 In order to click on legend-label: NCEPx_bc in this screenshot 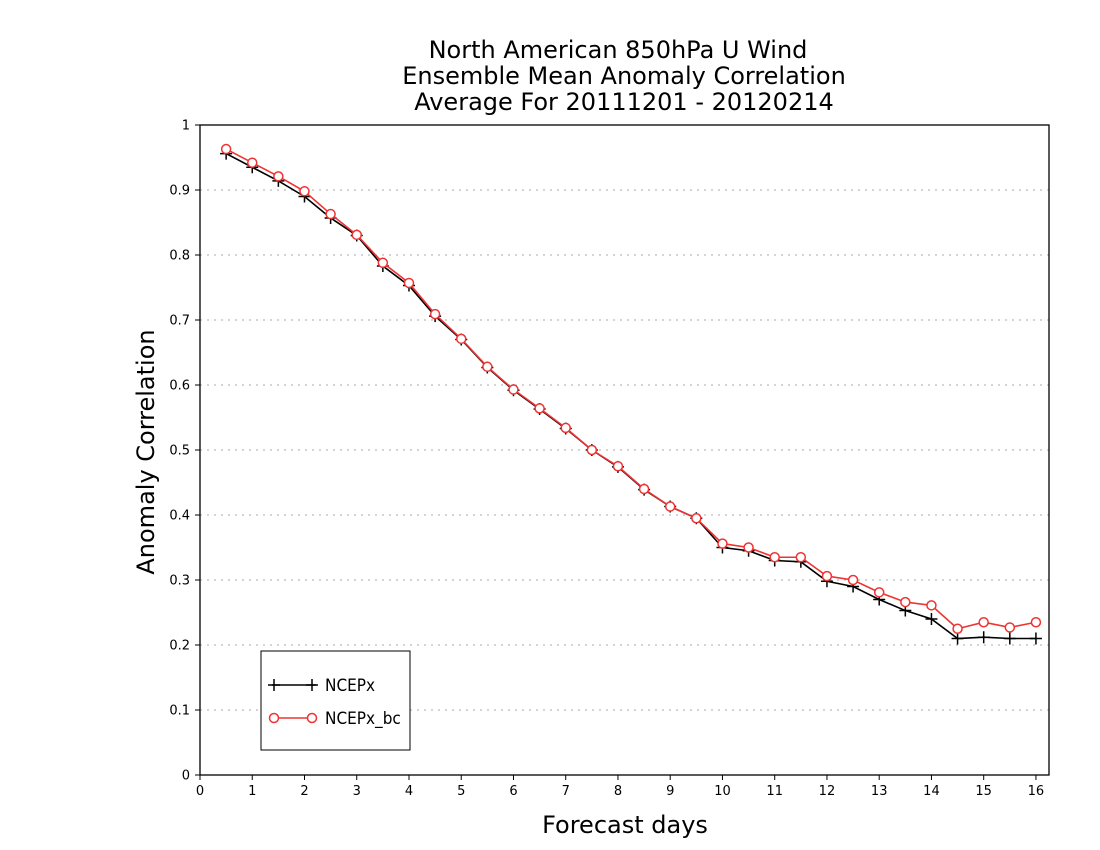, I will do `click(363, 719)`.